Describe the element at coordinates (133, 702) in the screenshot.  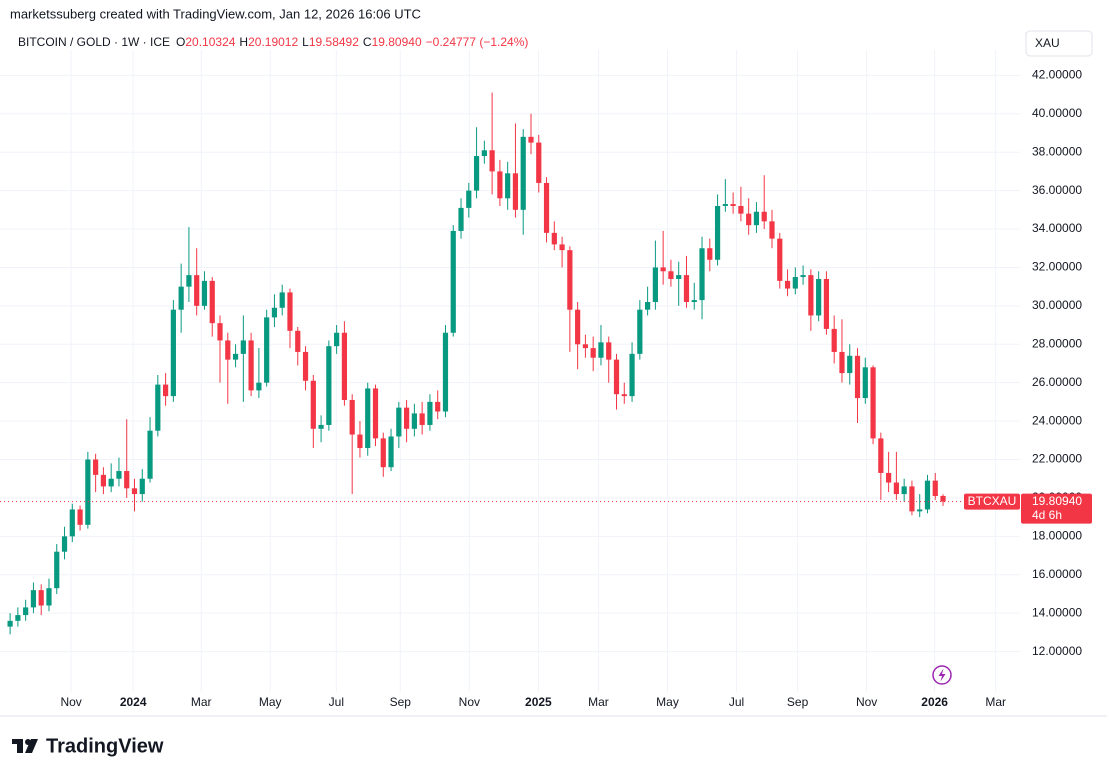
I see `x-tick-label: 2024` at that location.